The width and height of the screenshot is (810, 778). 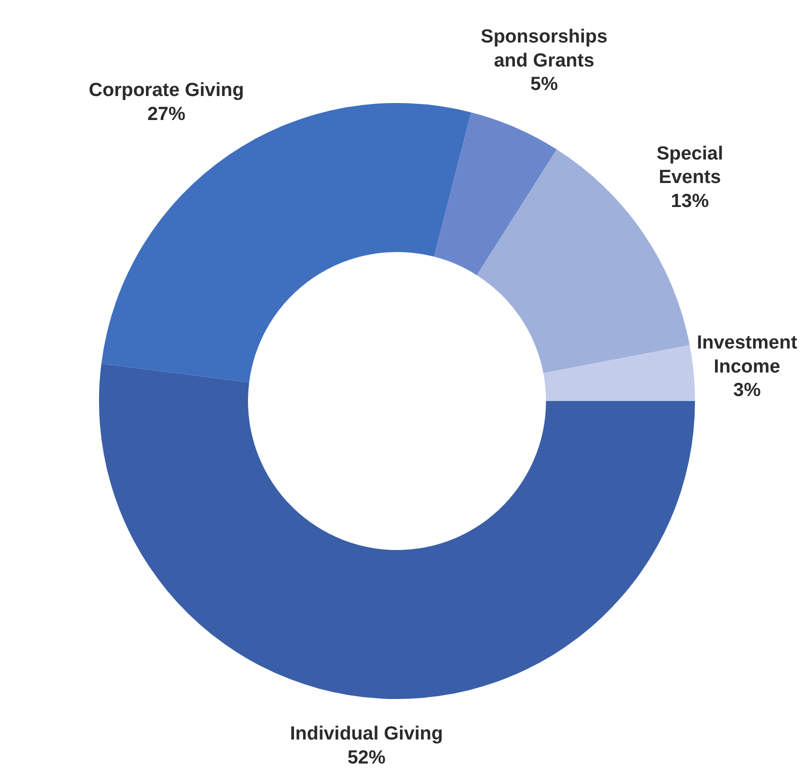 I want to click on slice-label: Corporate Giving, so click(x=166, y=91).